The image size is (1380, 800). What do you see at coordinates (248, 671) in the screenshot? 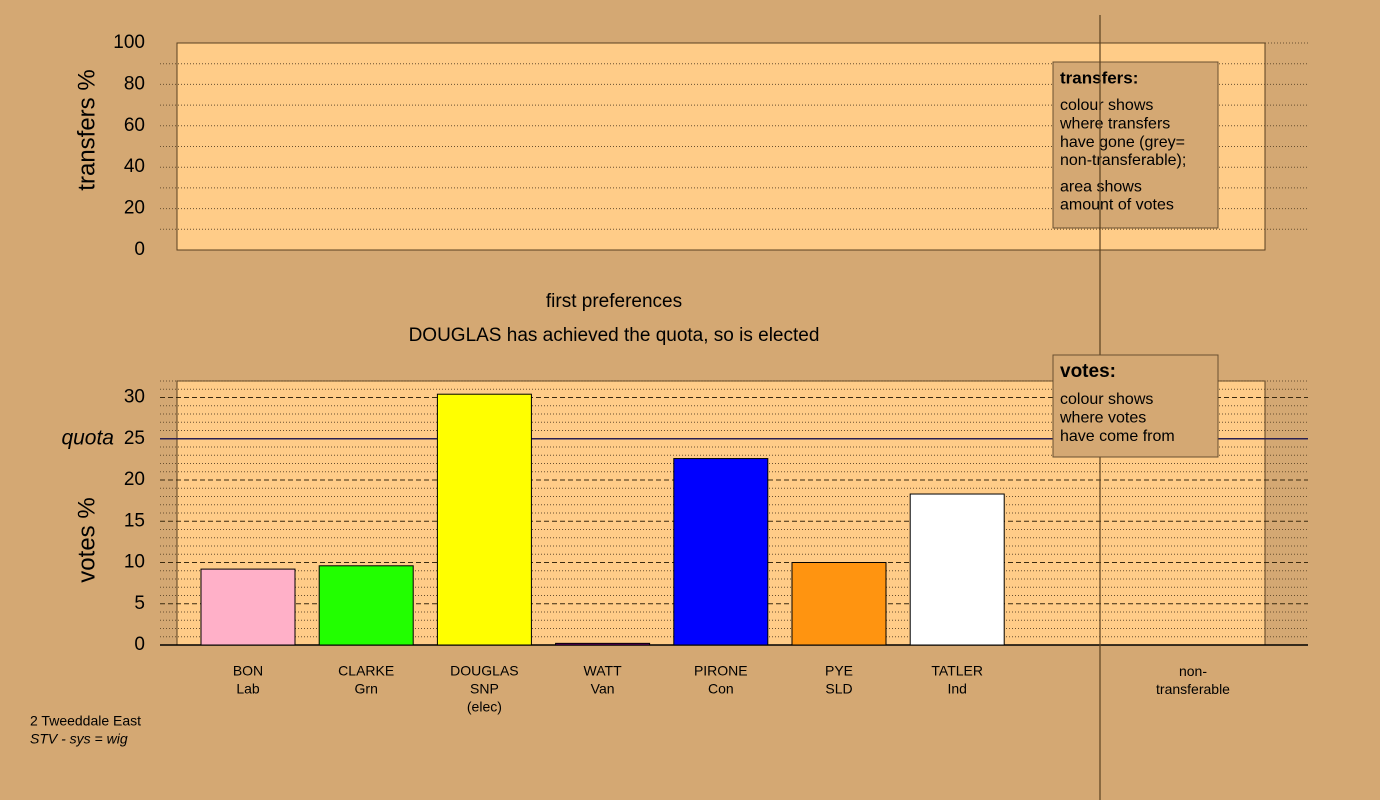
I see `x-tick-label: BON` at bounding box center [248, 671].